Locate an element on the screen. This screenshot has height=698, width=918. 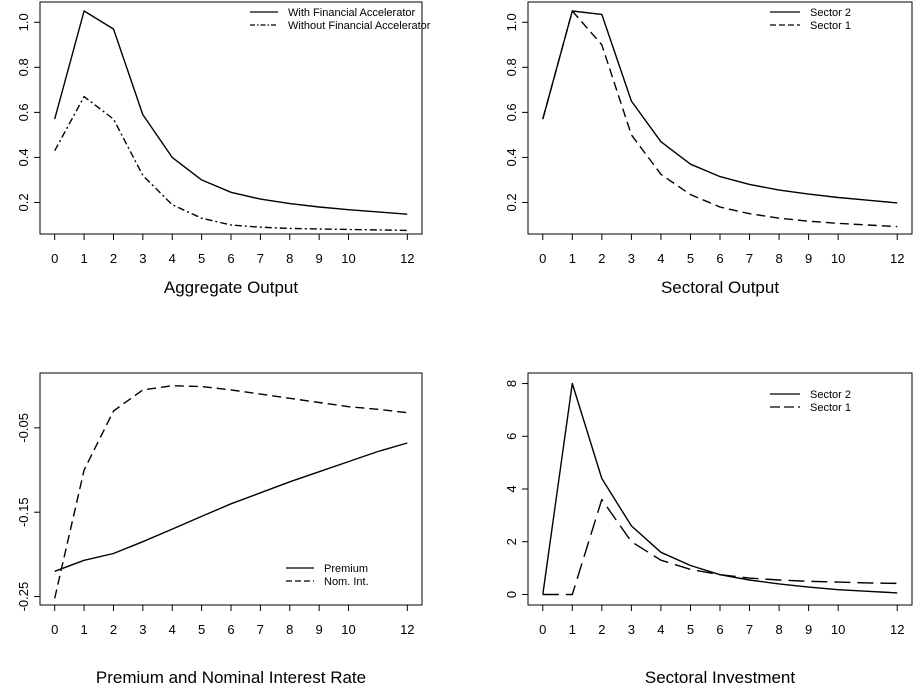
y-tick-label: -0.05 is located at coordinates (23, 428).